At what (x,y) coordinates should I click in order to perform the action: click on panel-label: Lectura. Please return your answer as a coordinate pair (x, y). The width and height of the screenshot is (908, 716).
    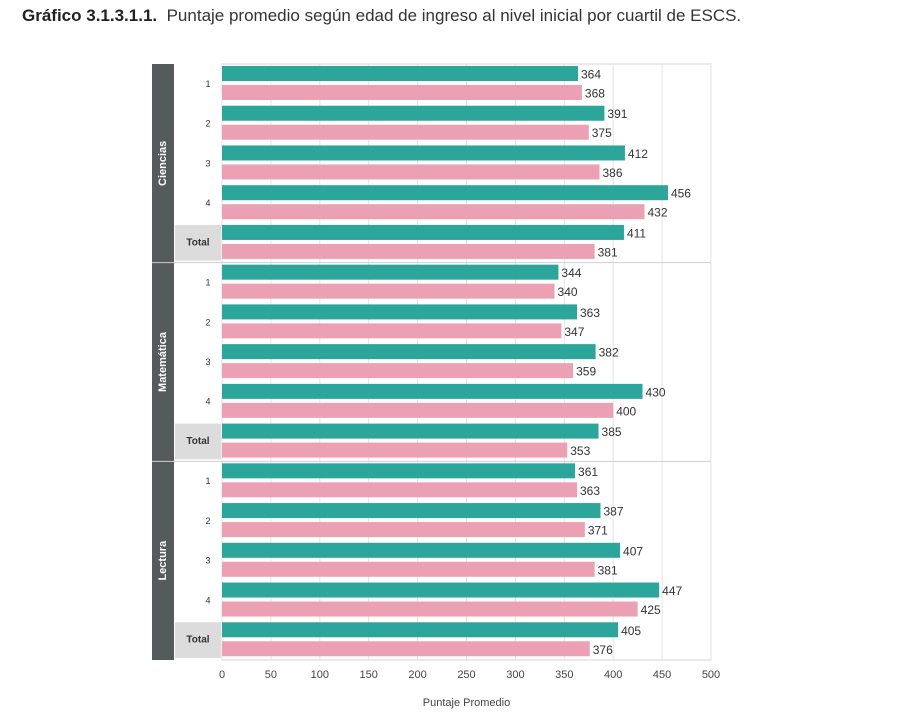
    Looking at the image, I should click on (163, 560).